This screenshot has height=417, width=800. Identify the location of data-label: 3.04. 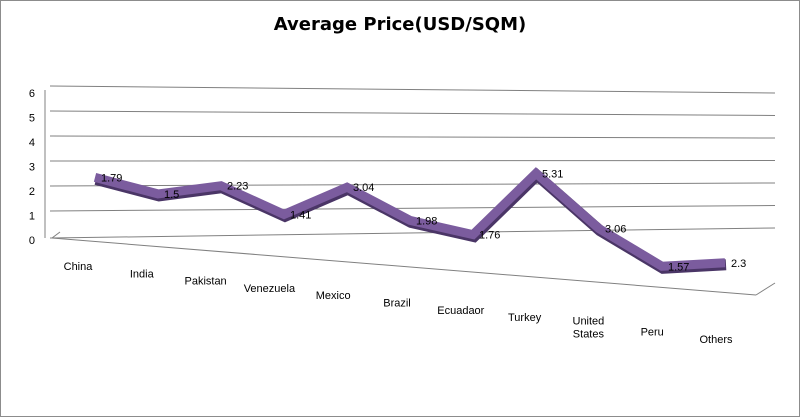
(363, 188).